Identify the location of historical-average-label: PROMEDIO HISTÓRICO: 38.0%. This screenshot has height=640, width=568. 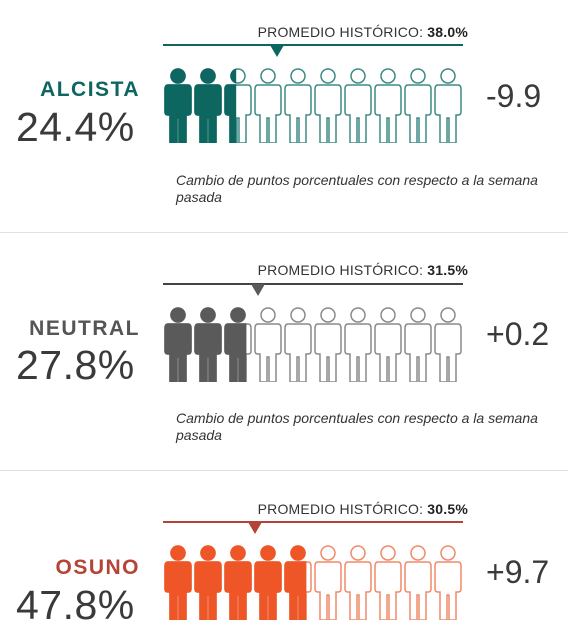
(362, 32).